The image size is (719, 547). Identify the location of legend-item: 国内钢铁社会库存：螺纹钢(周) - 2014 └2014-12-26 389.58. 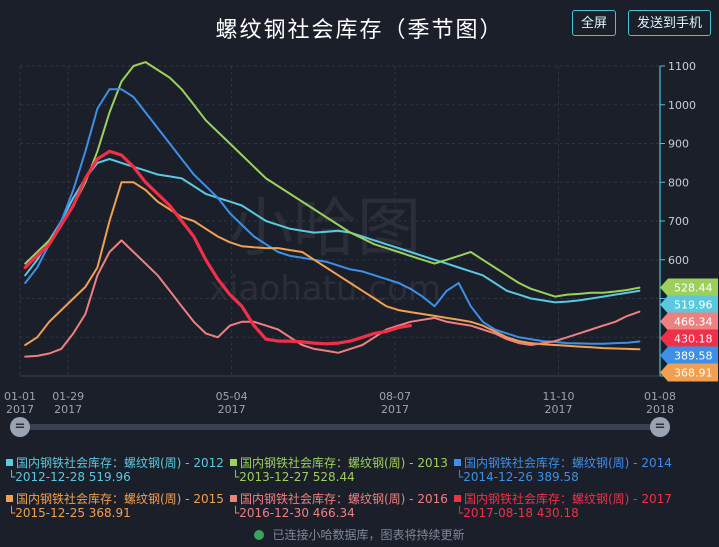
(563, 470).